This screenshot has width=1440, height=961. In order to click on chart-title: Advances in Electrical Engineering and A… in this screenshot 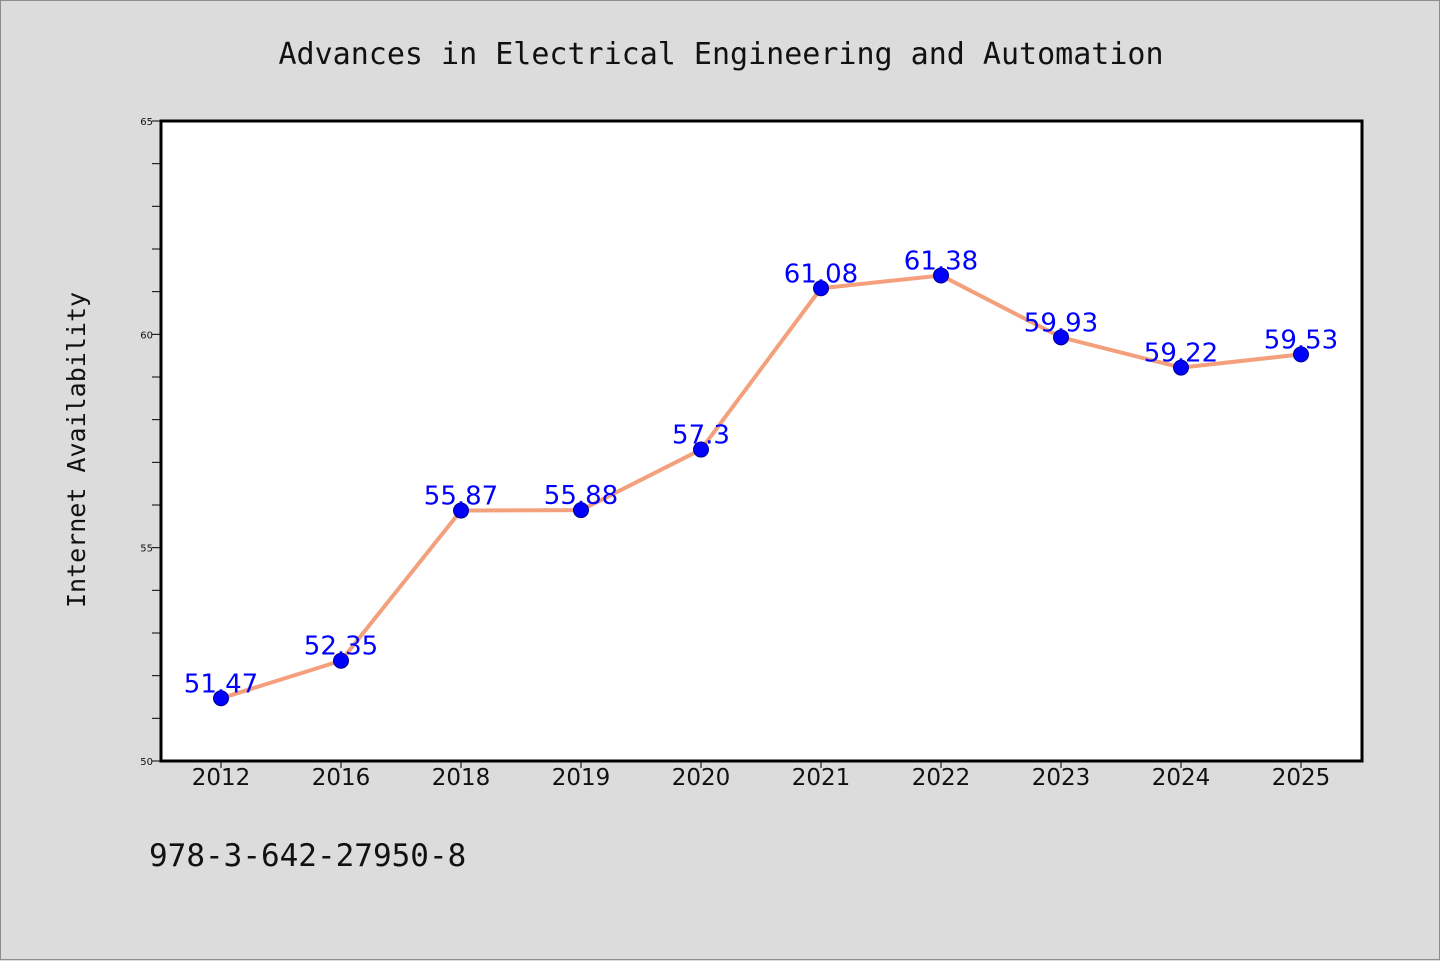, I will do `click(720, 54)`.